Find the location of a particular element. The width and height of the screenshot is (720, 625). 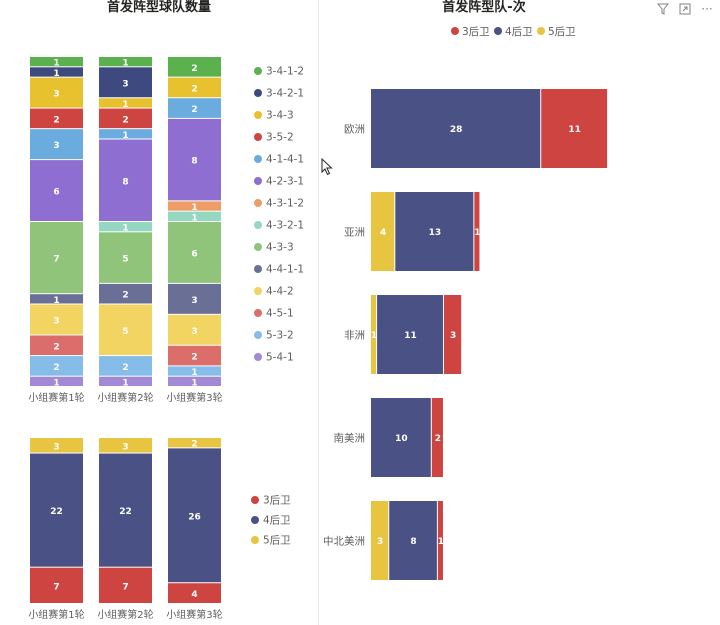

legend-label: 4-1-4-1 is located at coordinates (285, 160).